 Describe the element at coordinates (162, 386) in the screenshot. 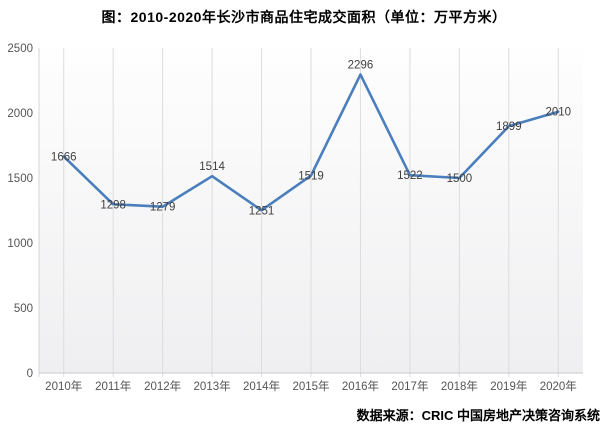

I see `x-axis-label: 2012年` at that location.